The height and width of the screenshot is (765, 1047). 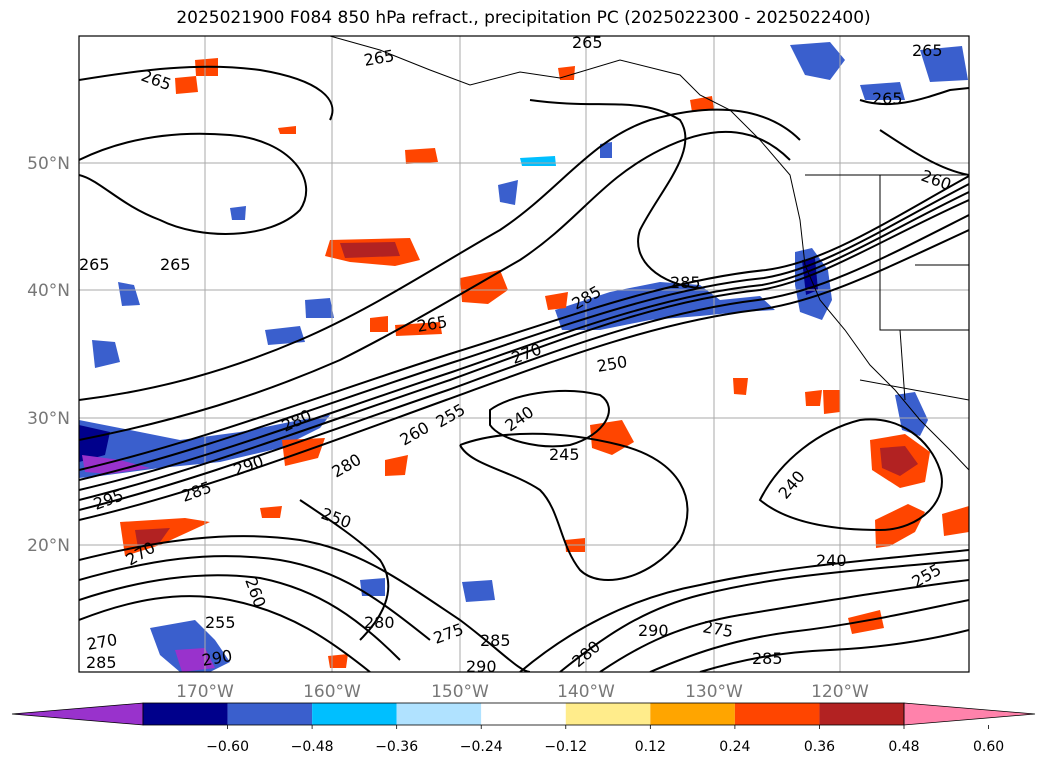 What do you see at coordinates (332, 692) in the screenshot?
I see `lon-label-160w: 160°W` at bounding box center [332, 692].